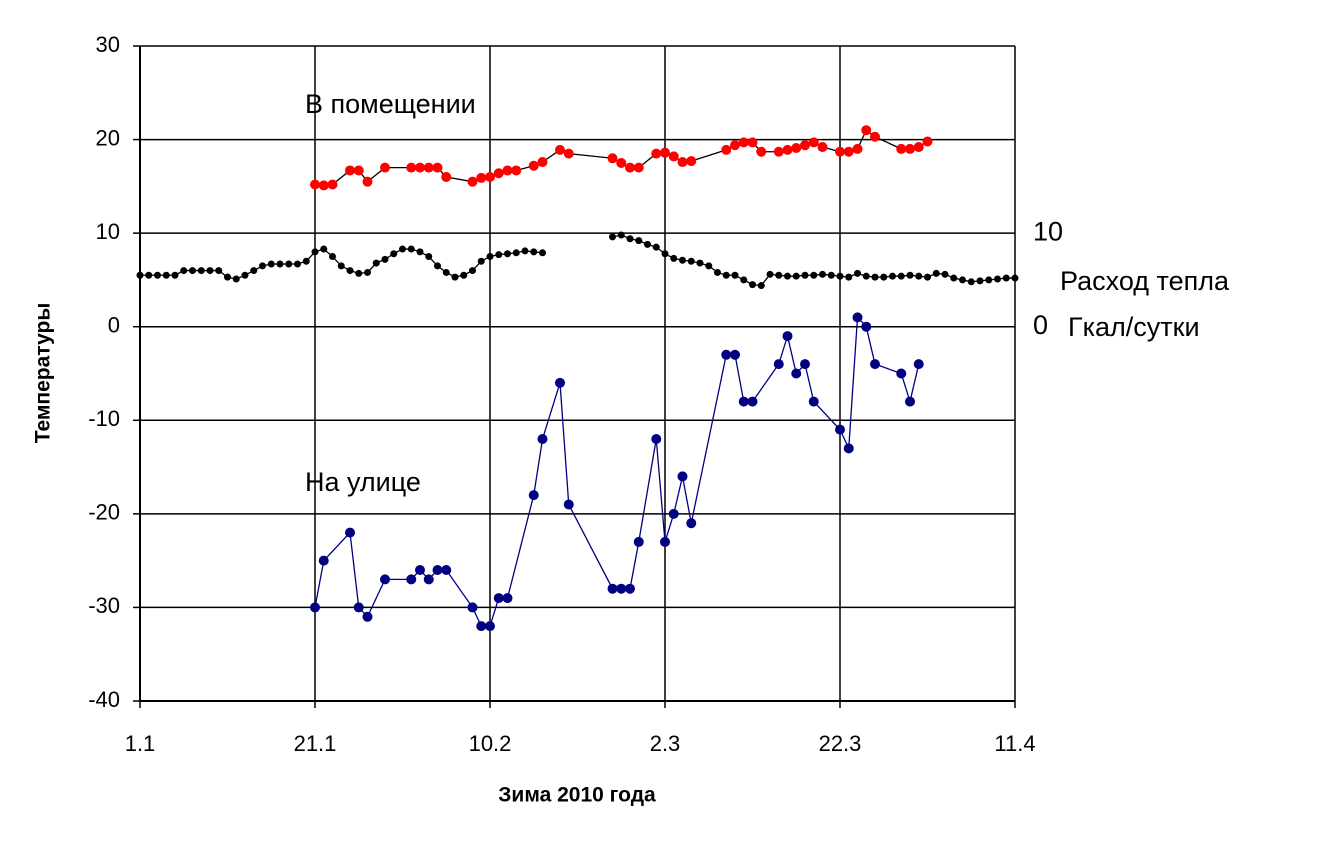 The height and width of the screenshot is (845, 1324). Describe the element at coordinates (108, 231) in the screenshot. I see `y-tick-label: 10` at that location.